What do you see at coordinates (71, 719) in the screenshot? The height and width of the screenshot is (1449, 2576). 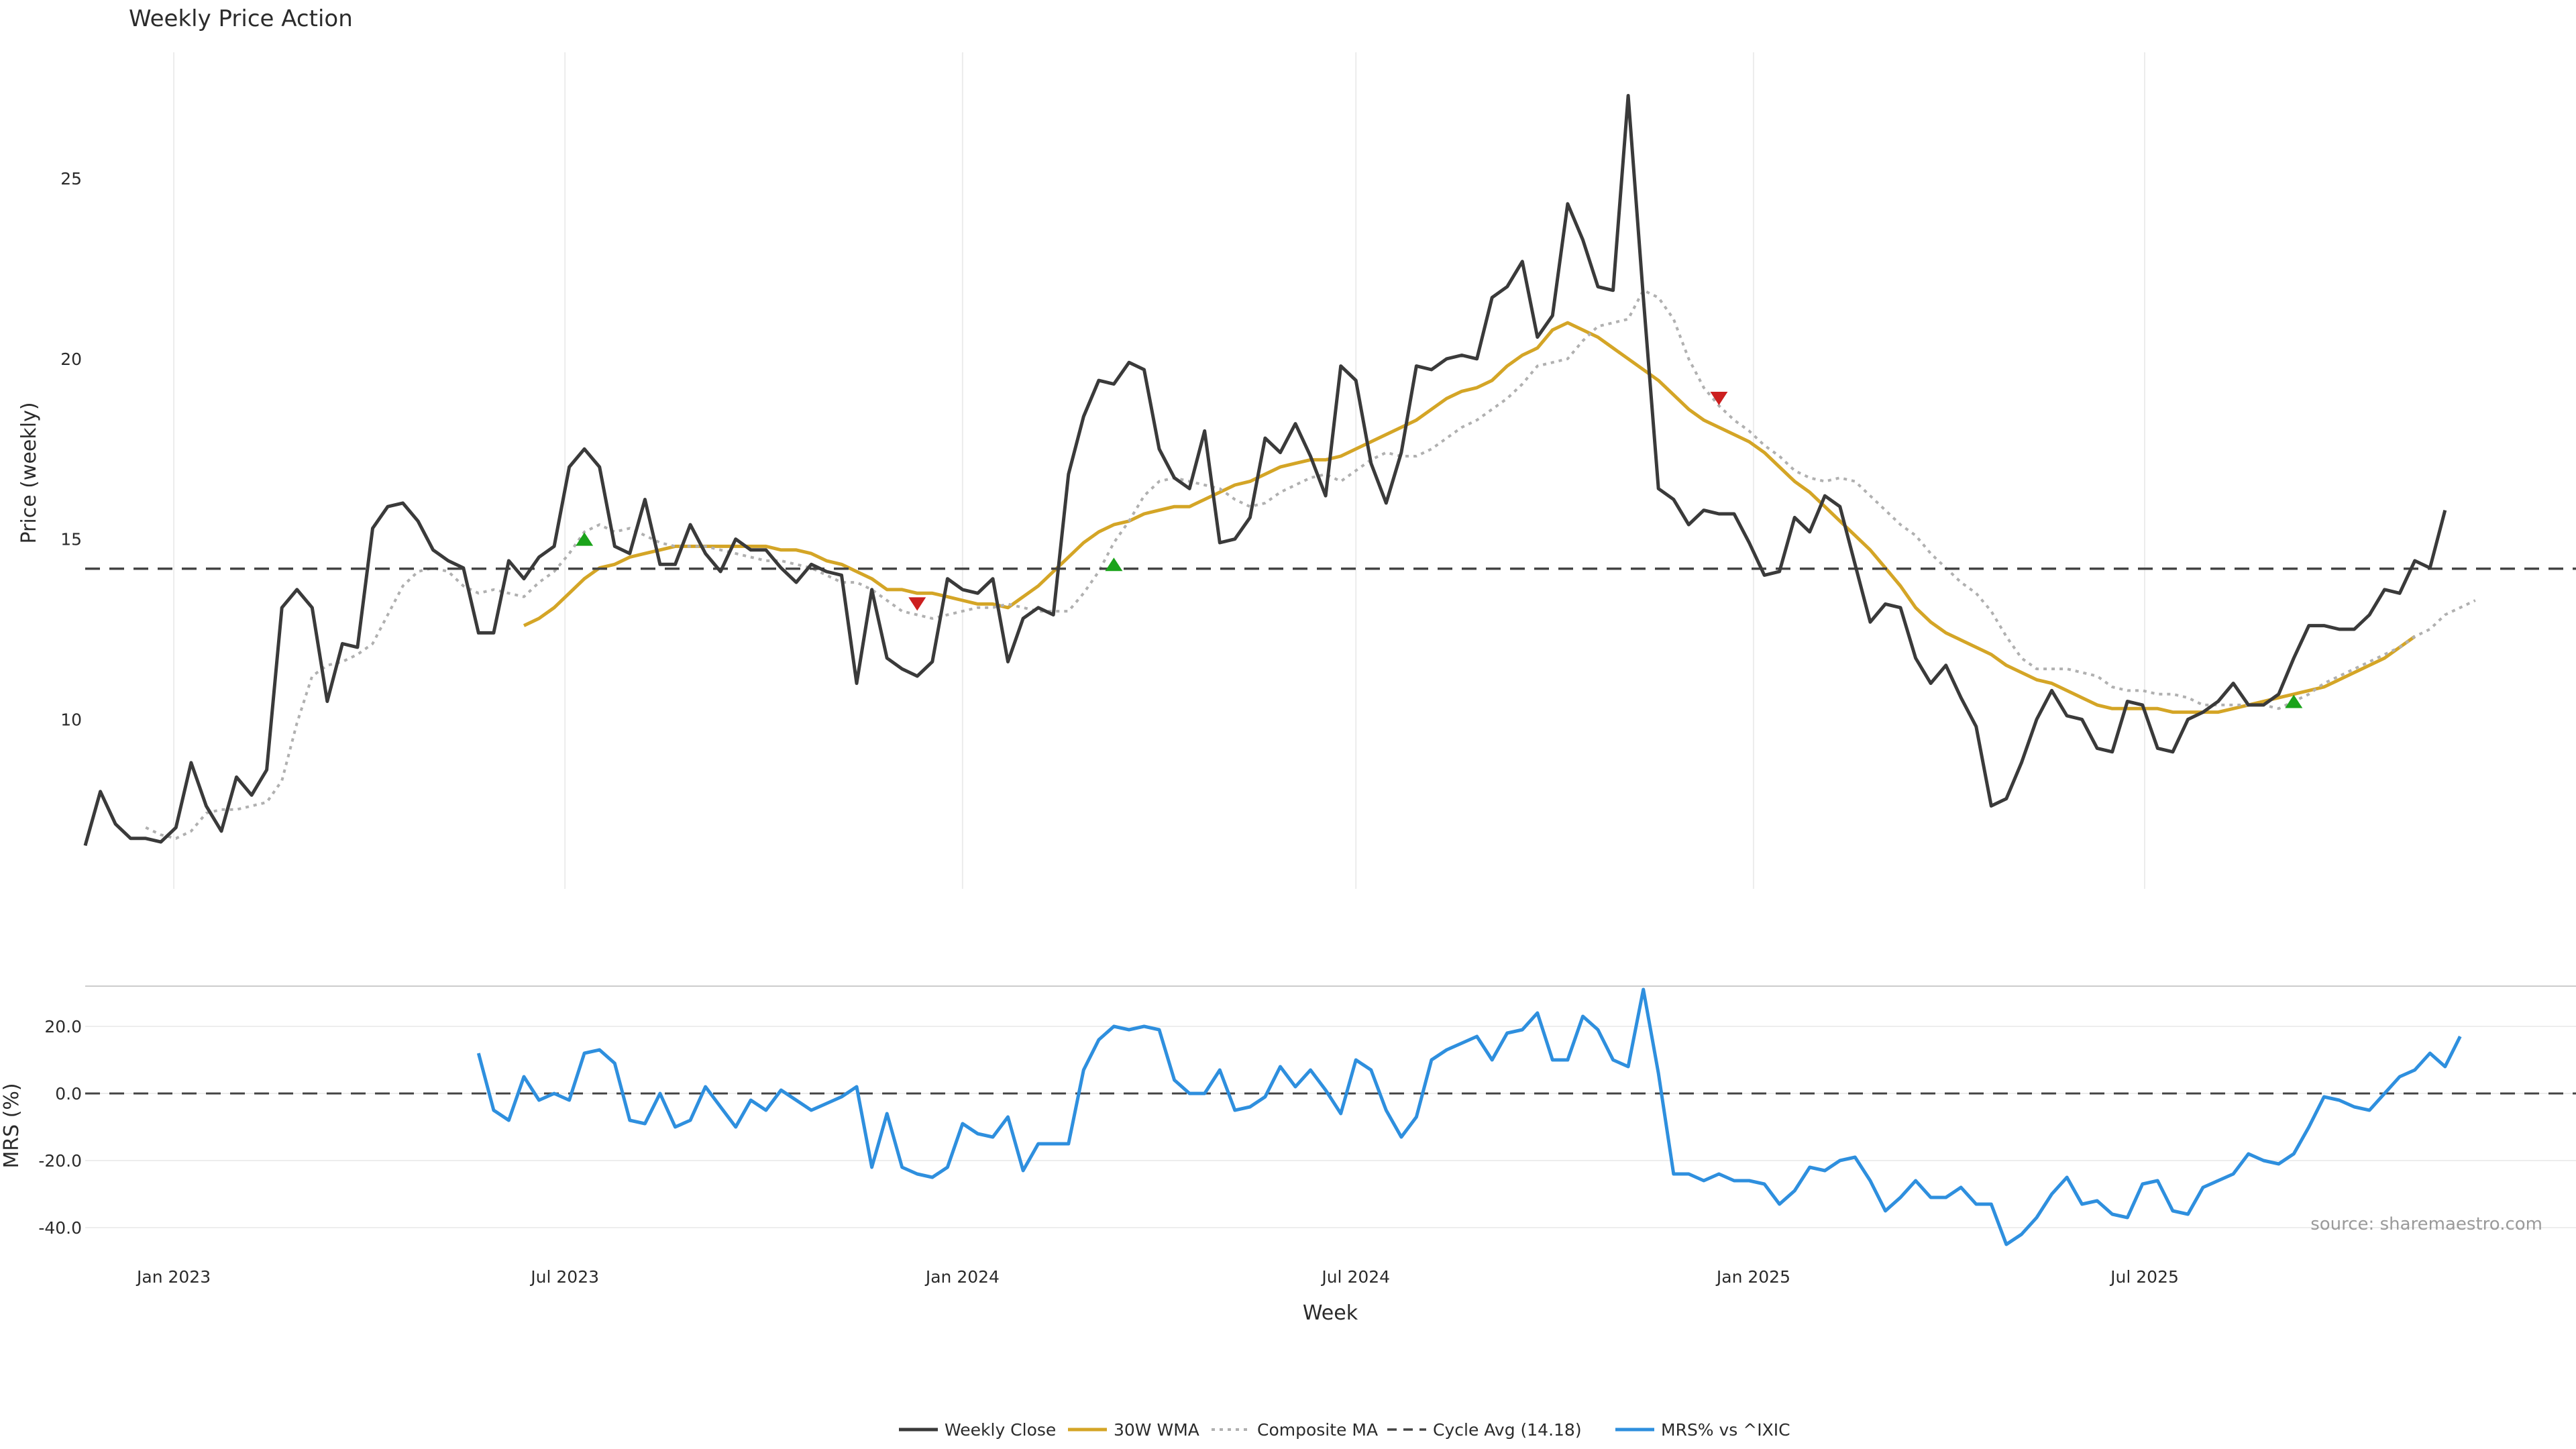 I see `price-y-tick-label: 10` at bounding box center [71, 719].